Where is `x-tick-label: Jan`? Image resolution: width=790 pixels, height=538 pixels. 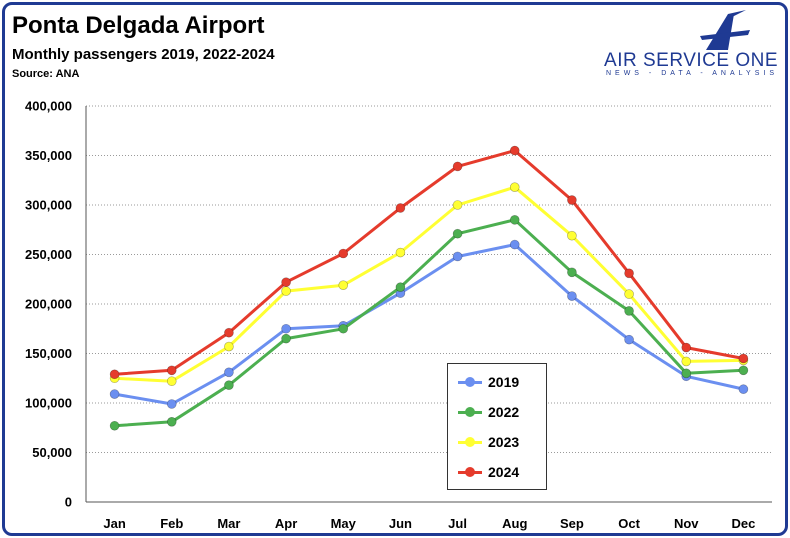
x-tick-label: Jan is located at coordinates (114, 523).